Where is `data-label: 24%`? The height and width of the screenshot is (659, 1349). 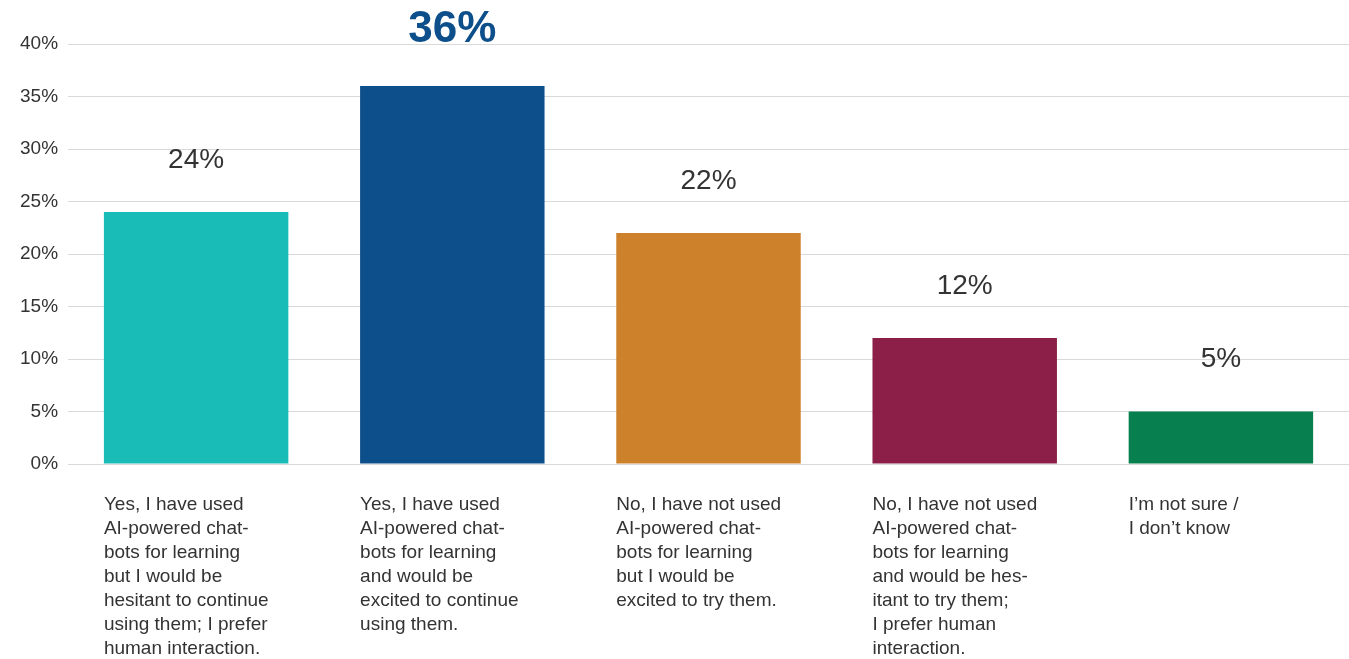
data-label: 24% is located at coordinates (196, 158).